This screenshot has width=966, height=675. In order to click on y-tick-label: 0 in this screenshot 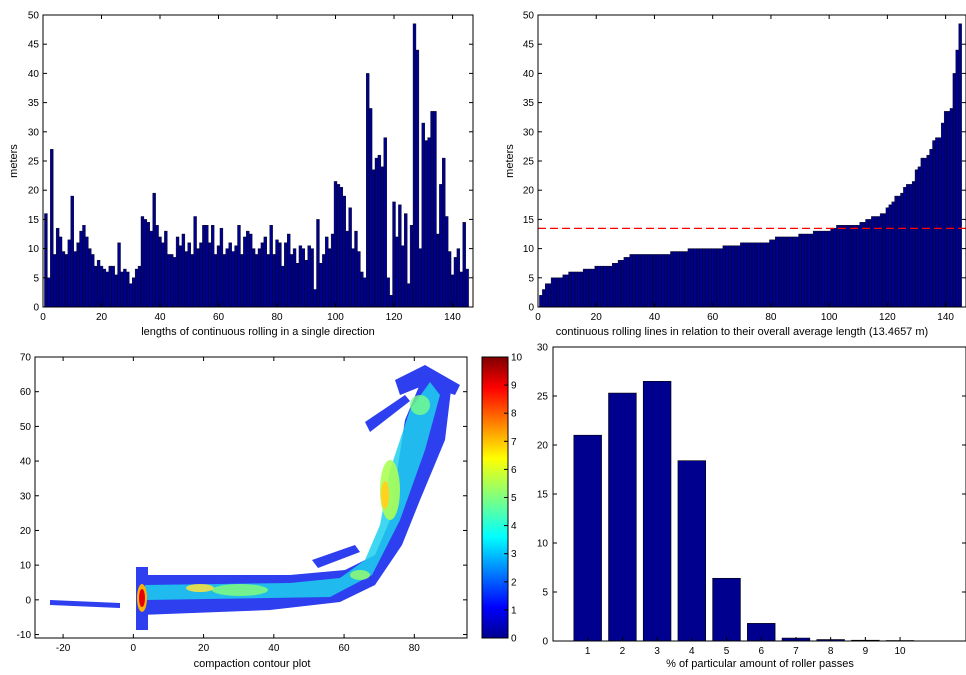, I will do `click(531, 308)`.